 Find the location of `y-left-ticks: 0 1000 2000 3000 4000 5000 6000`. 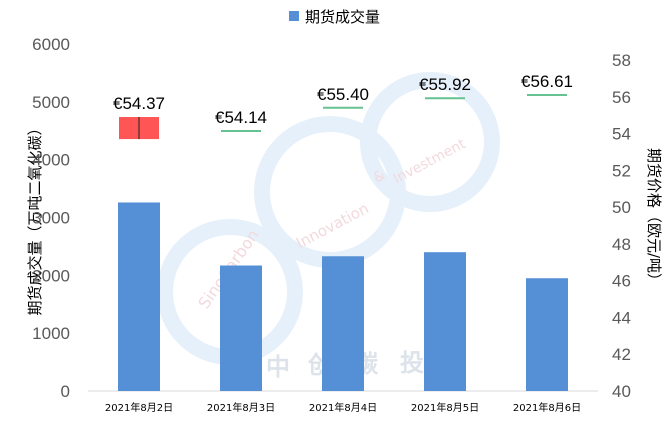

y-left-ticks: 0 1000 2000 3000 4000 5000 6000 is located at coordinates (51, 218).